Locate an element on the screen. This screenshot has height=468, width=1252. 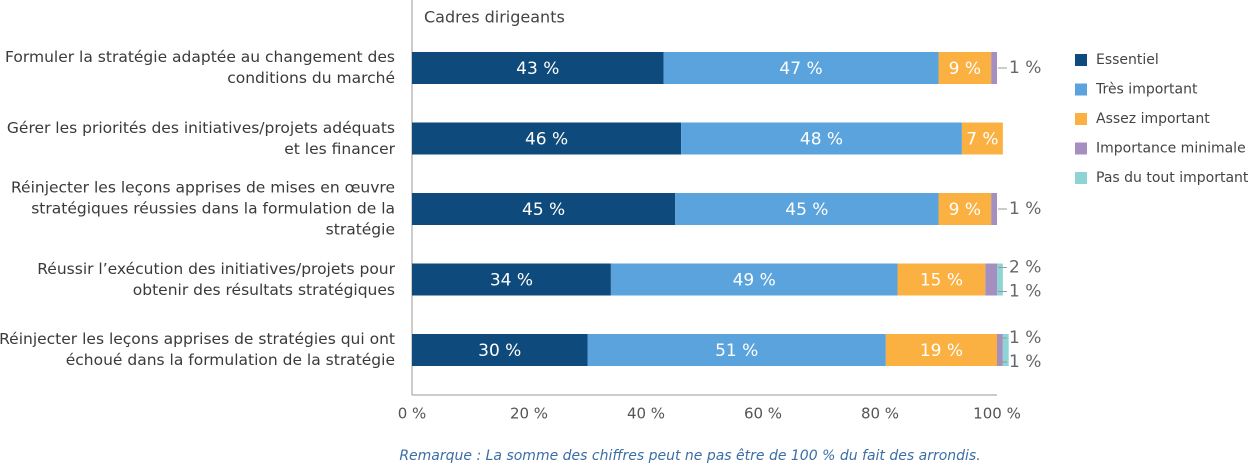
legend-label: Importance minimale is located at coordinates (1171, 149).